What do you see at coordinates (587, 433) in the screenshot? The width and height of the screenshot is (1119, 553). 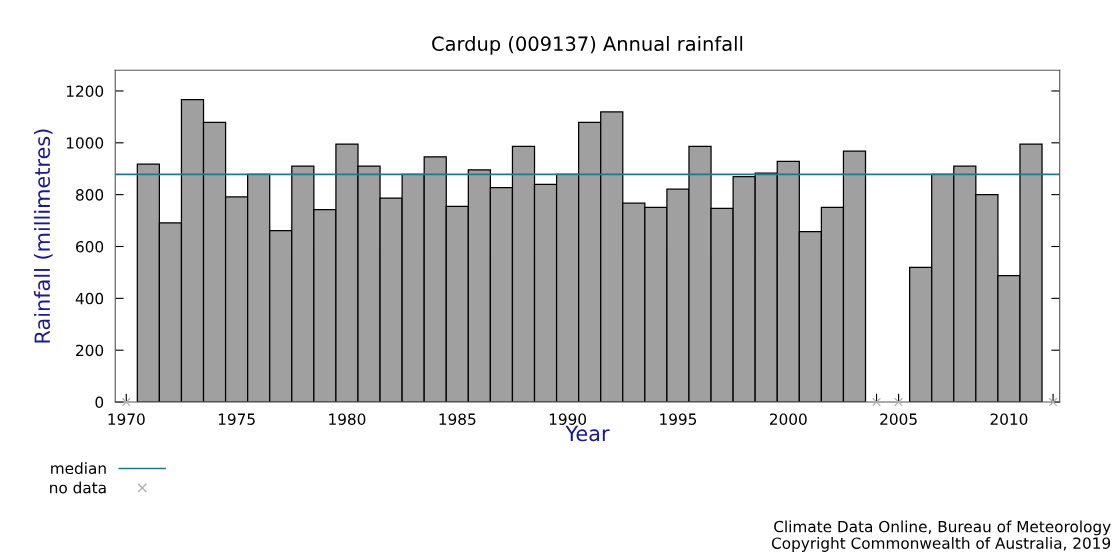 I see `x-axis-title: Year` at bounding box center [587, 433].